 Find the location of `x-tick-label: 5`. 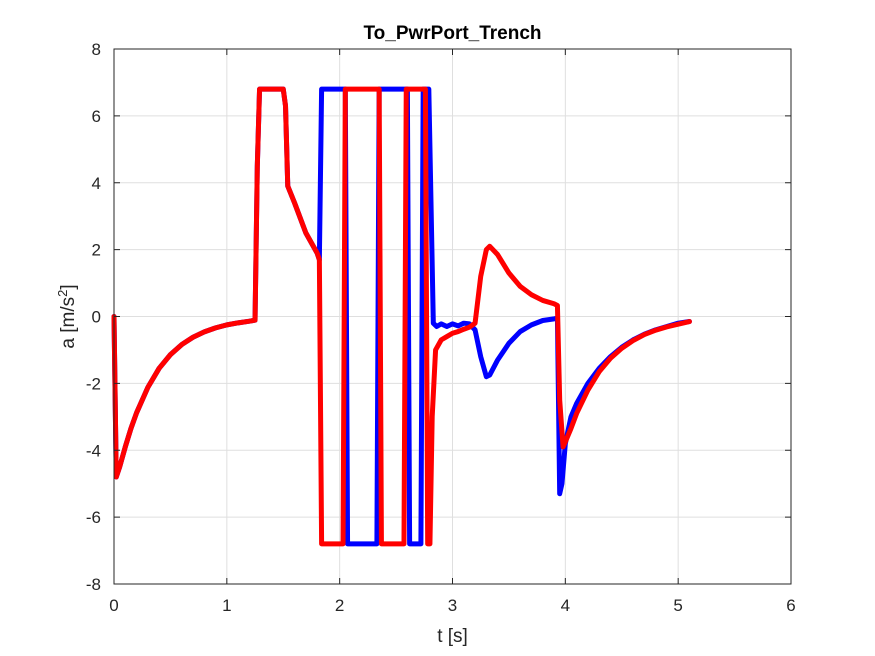

x-tick-label: 5 is located at coordinates (677, 605).